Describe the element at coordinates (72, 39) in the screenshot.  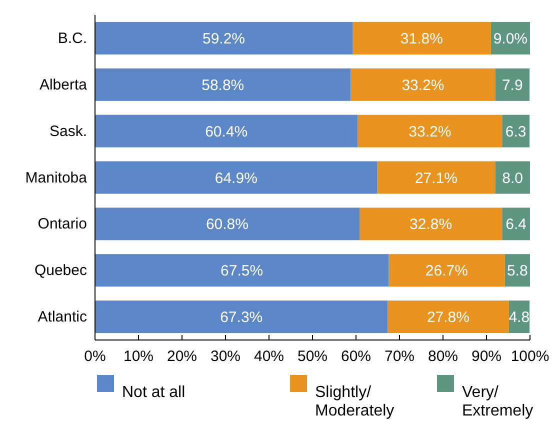
I see `y-tick-label: B.C.` at that location.